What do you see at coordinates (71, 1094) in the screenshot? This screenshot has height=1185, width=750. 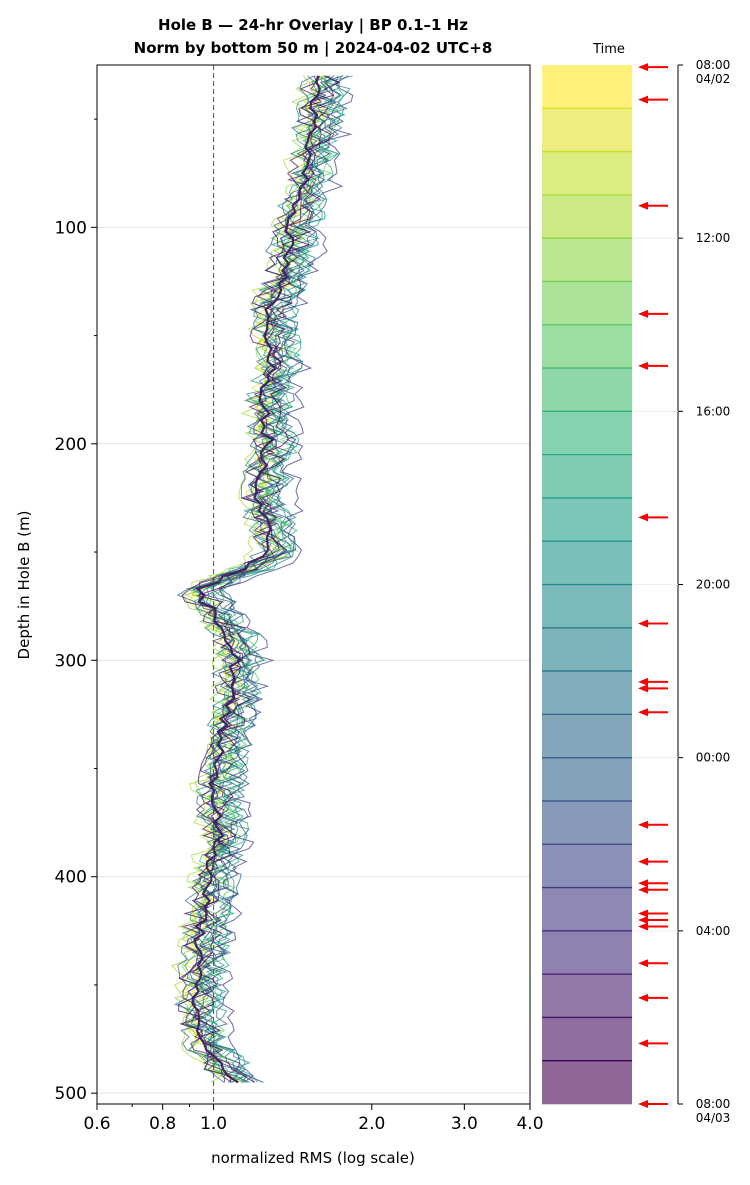 I see `y-tick-label: 500` at bounding box center [71, 1094].